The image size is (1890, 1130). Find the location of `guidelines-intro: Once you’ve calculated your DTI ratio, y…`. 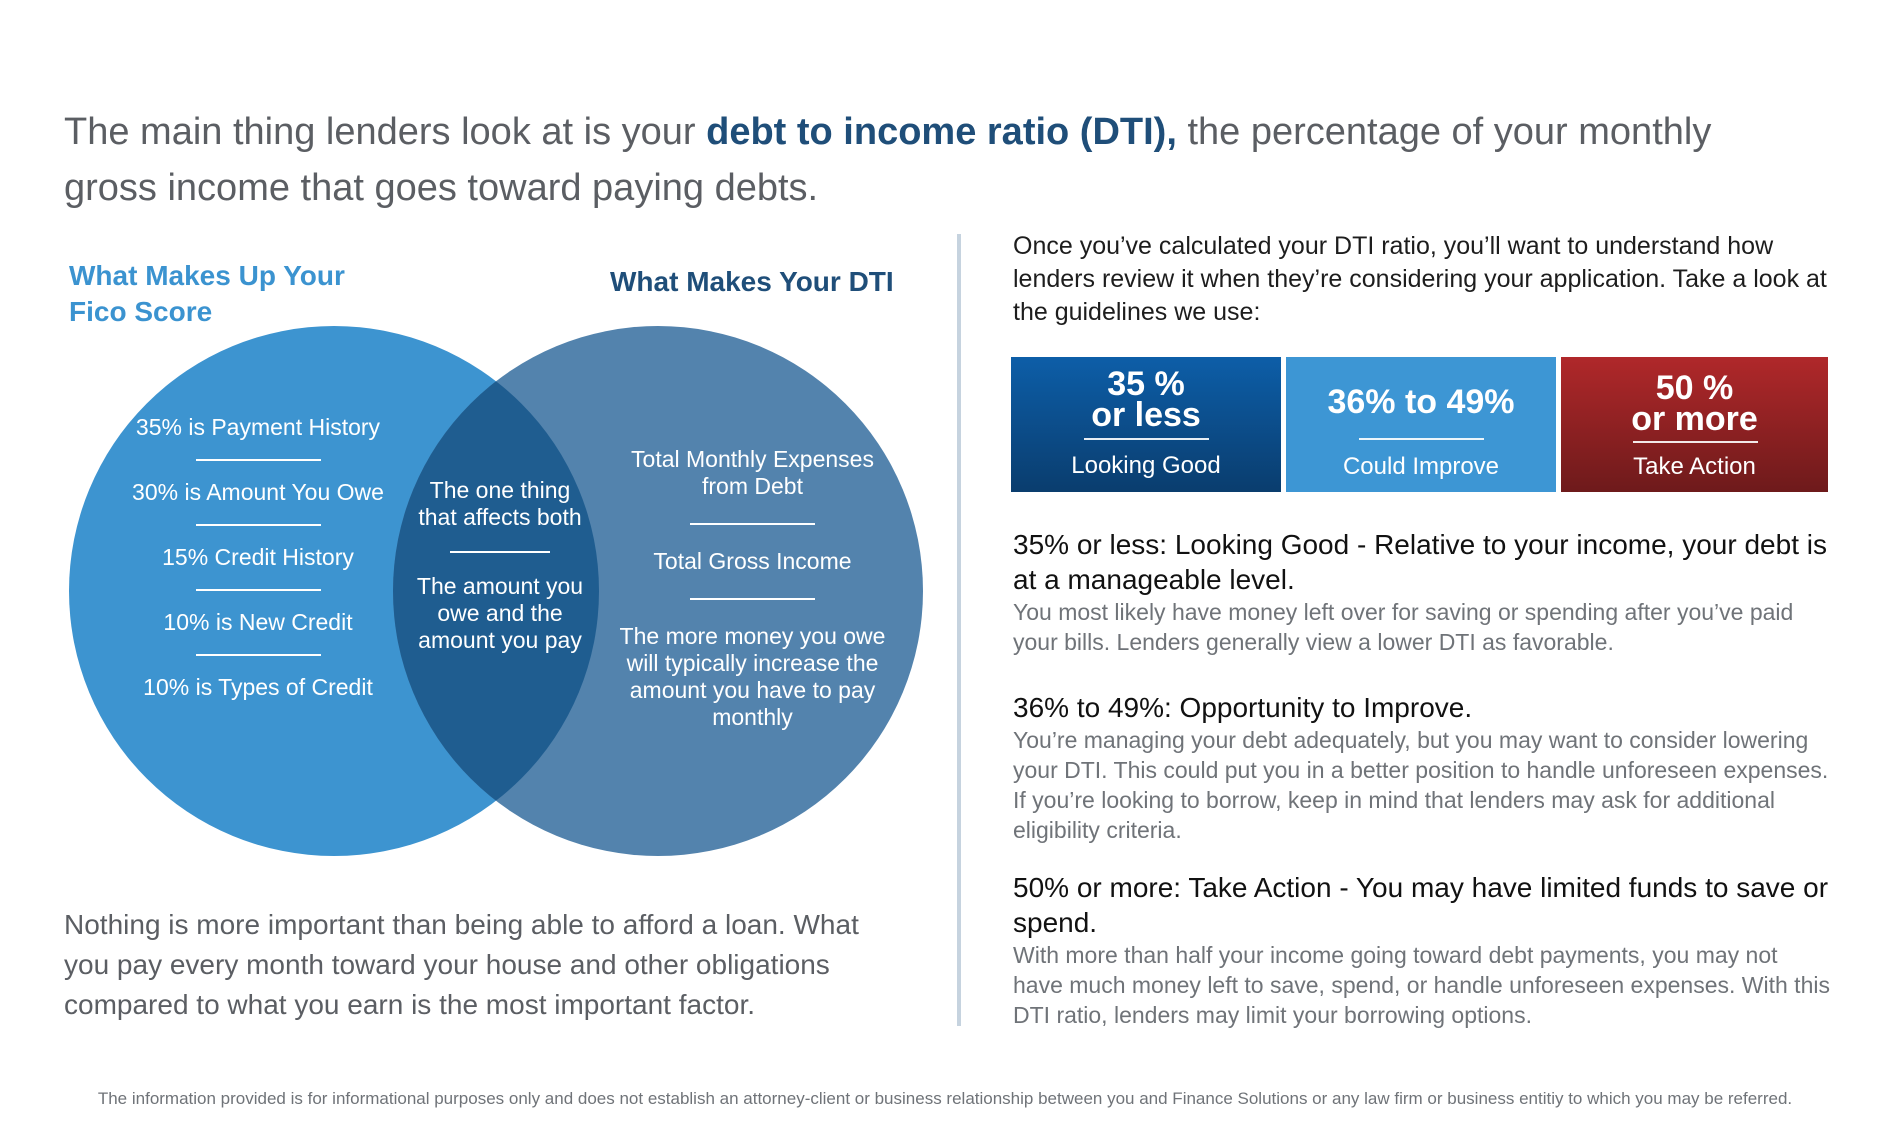

guidelines-intro: Once you’ve calculated your DTI ratio, y… is located at coordinates (1420, 279).